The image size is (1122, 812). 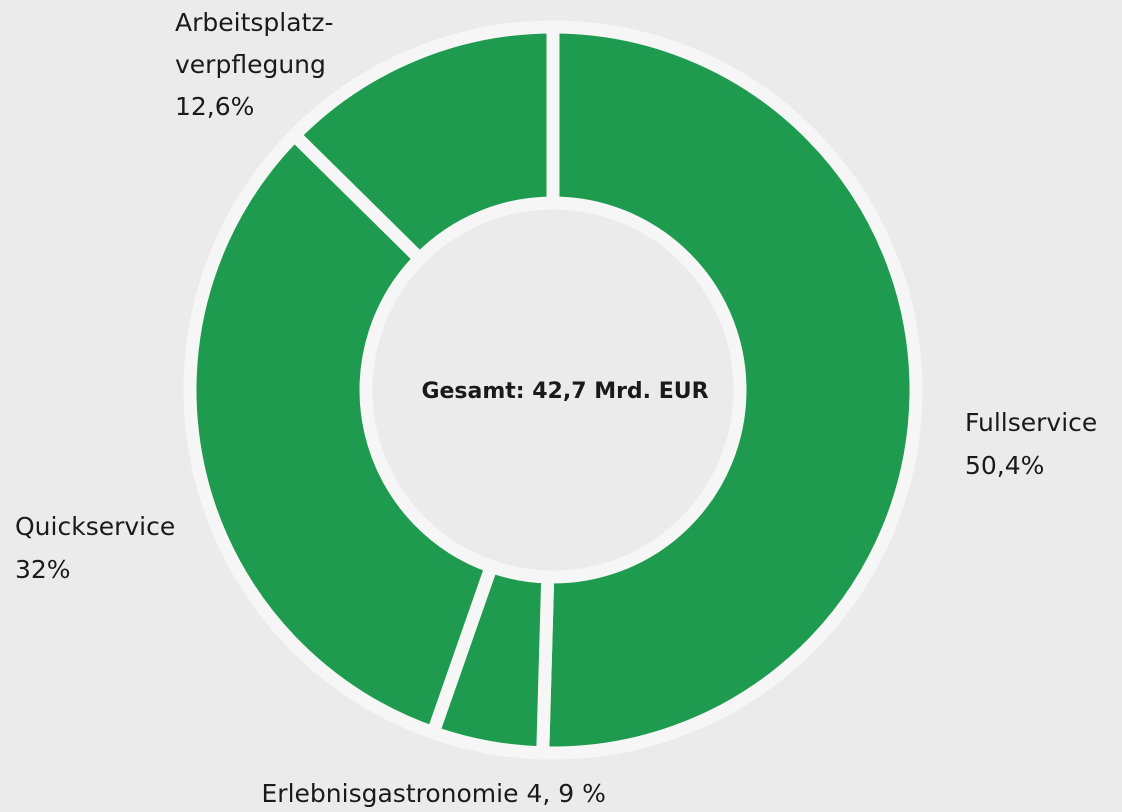 I want to click on category-label: Fullservice, so click(x=1031, y=422).